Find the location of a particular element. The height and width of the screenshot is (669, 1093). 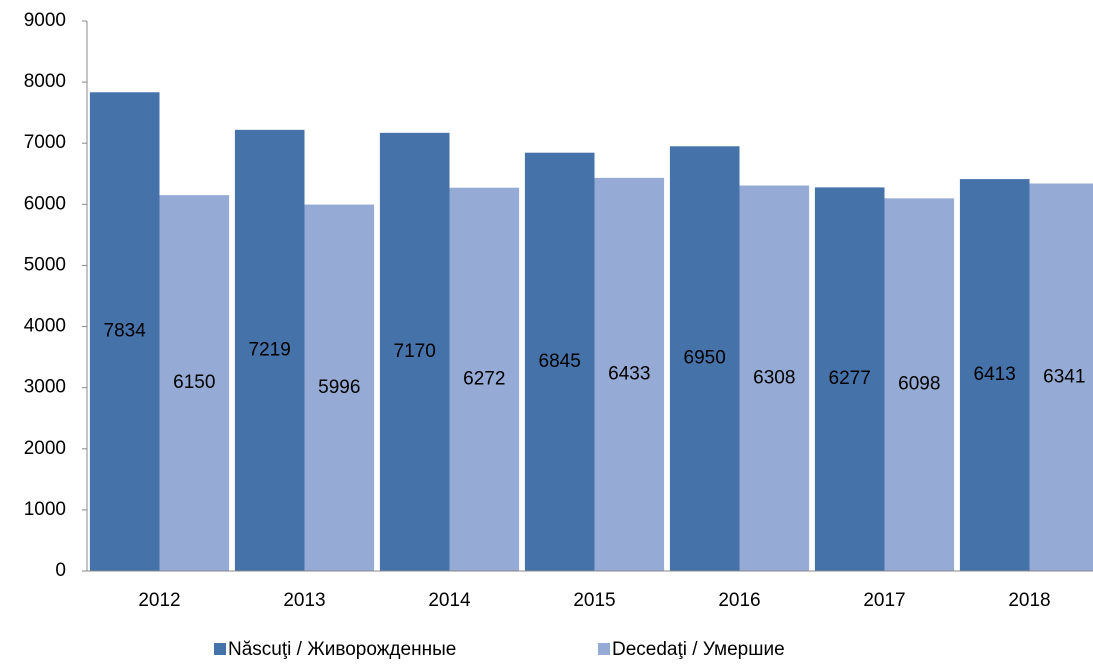

y-tick-label: 1000 is located at coordinates (45, 509).